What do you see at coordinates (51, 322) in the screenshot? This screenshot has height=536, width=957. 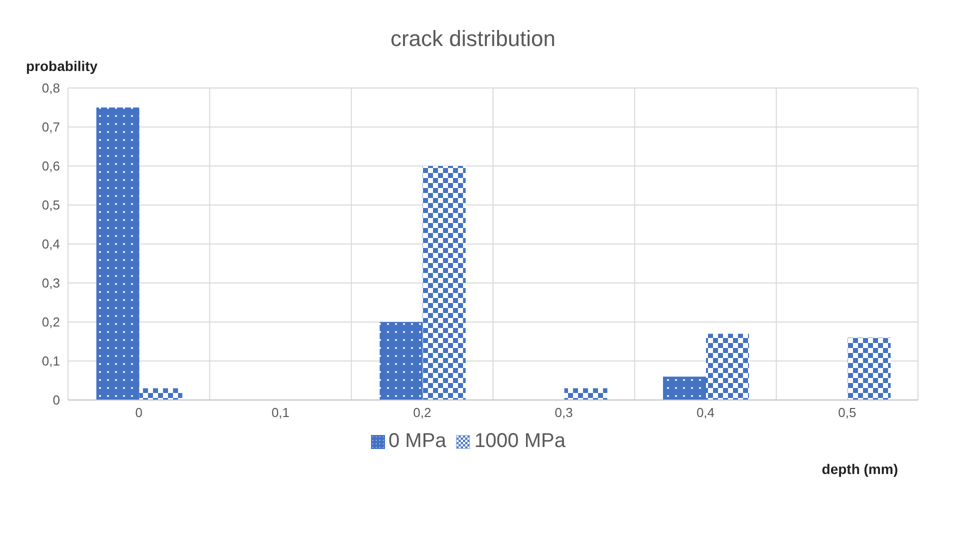 I see `y-tick-label: 0,2` at bounding box center [51, 322].